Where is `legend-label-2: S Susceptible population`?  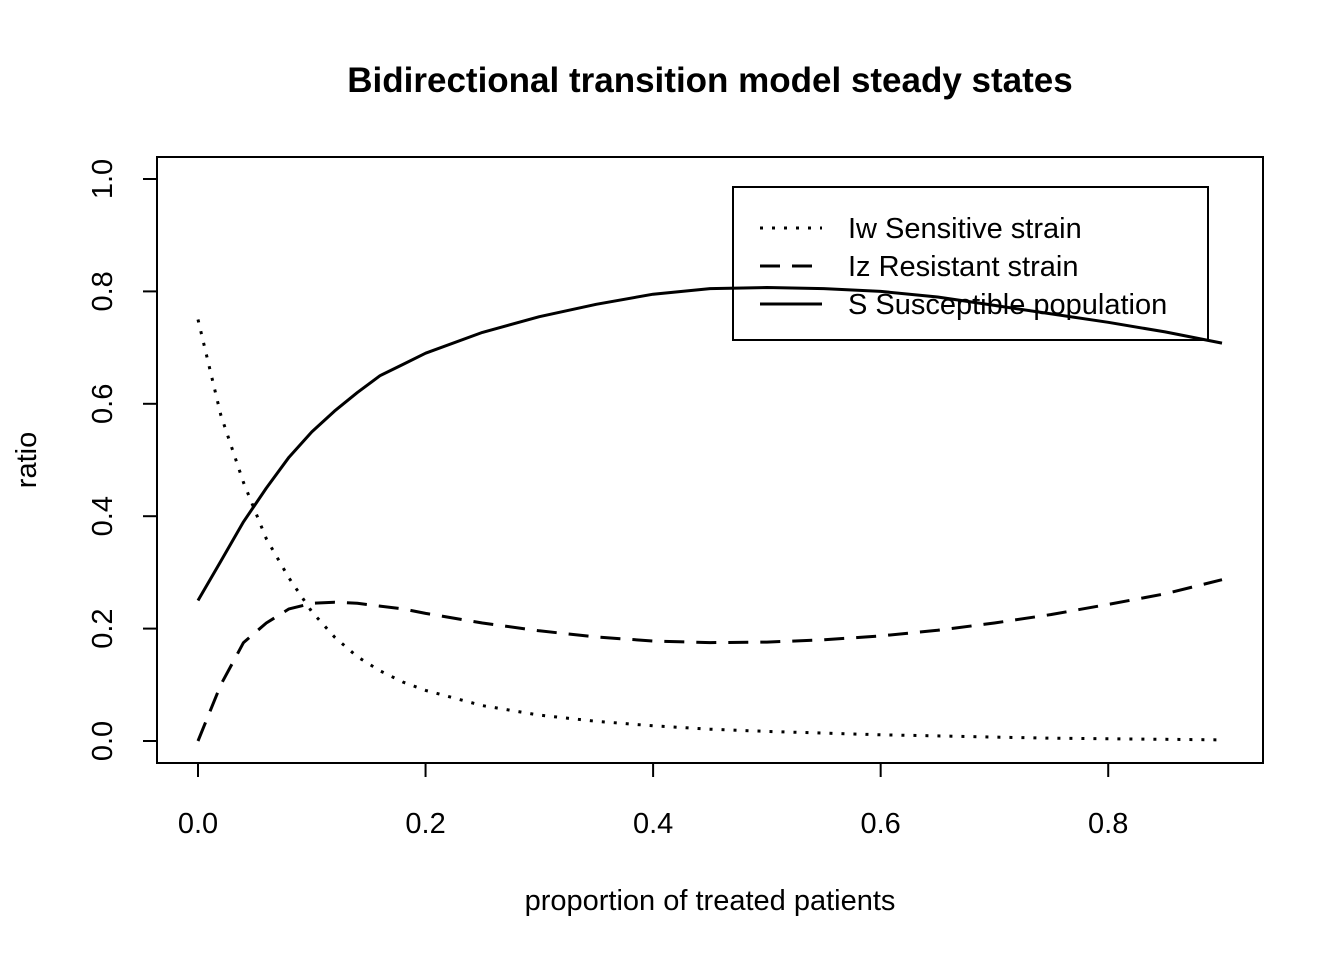 legend-label-2: S Susceptible population is located at coordinates (1007, 305).